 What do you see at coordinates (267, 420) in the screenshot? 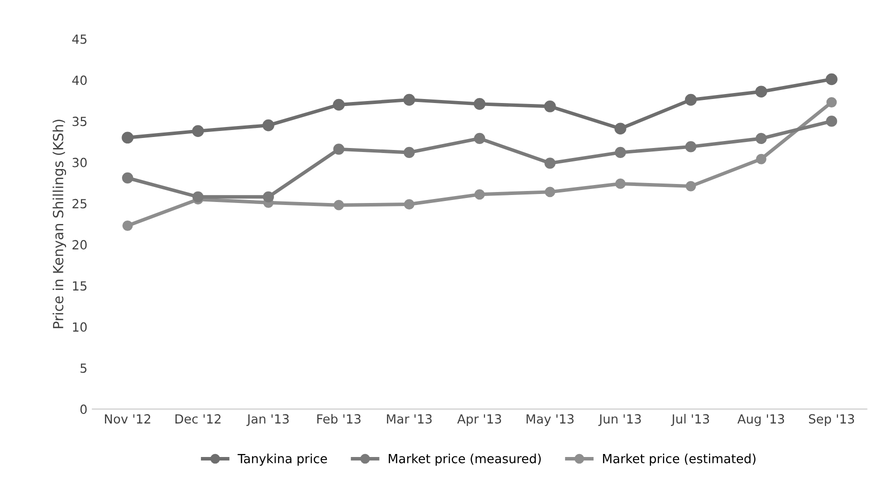
I see `x-tick-label: Jan '13` at bounding box center [267, 420].